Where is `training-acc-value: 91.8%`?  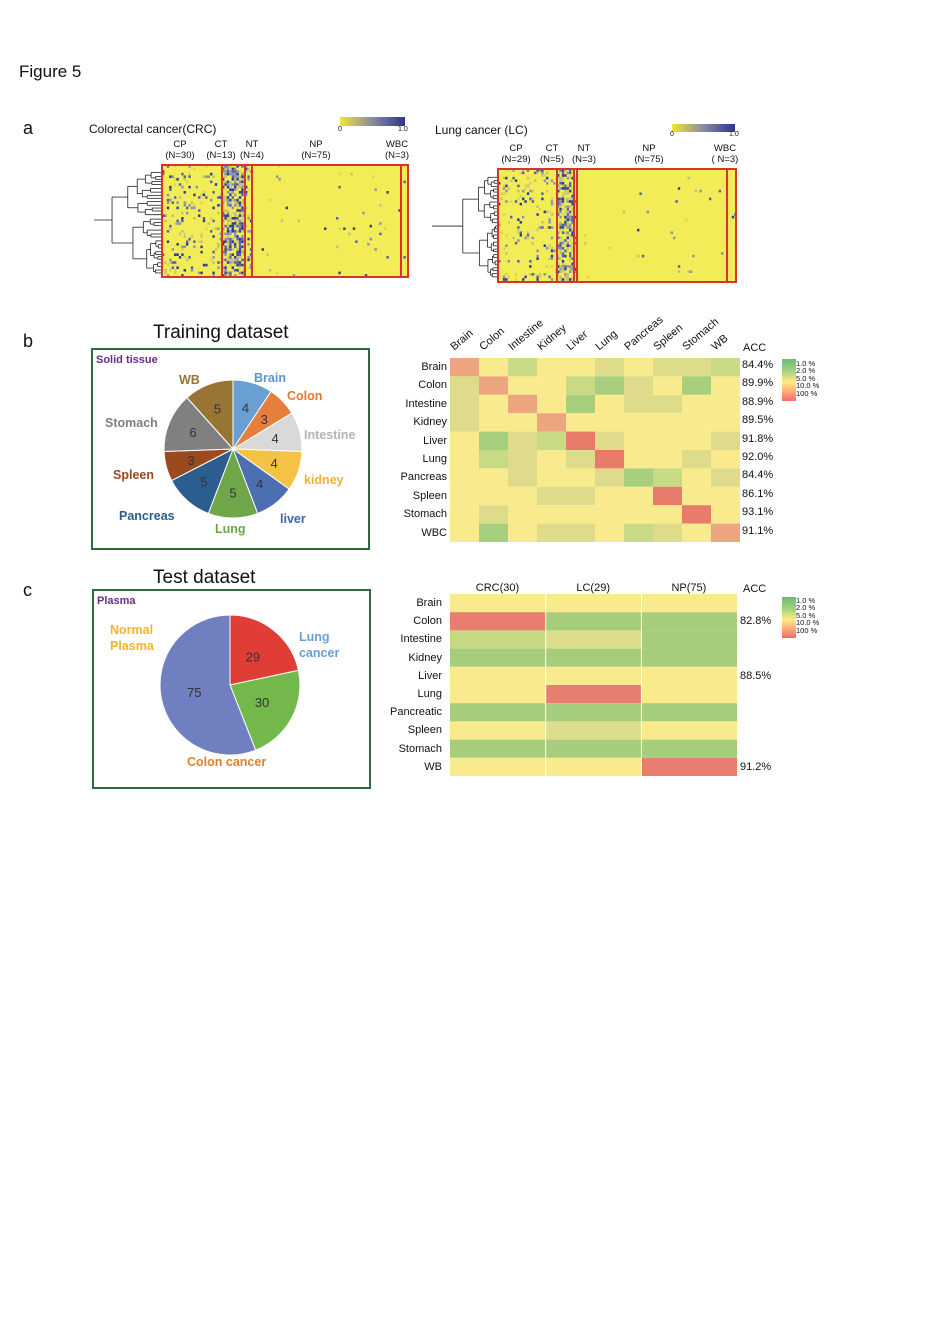
training-acc-value: 91.8% is located at coordinates (758, 438).